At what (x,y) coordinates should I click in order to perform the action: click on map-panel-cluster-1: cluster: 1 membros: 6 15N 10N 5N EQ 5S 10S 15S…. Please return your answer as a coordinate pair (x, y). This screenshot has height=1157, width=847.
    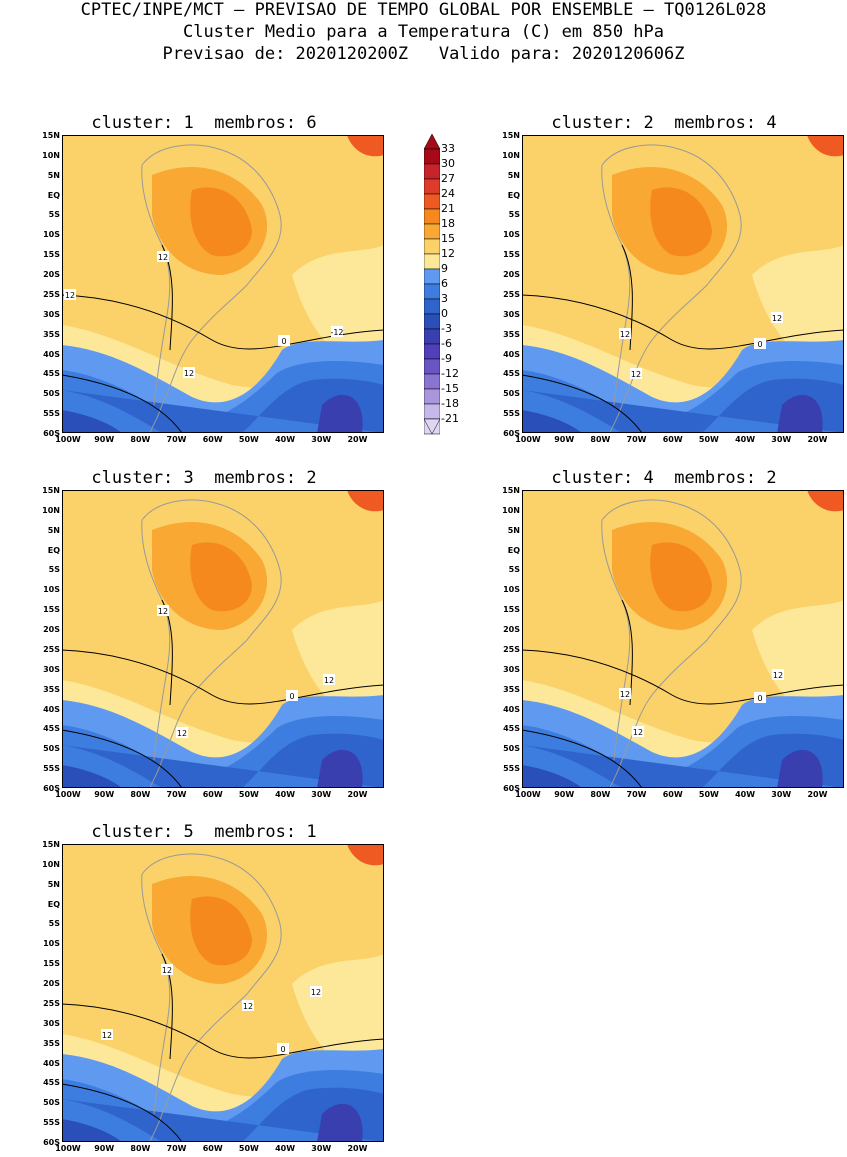
    Looking at the image, I should click on (204, 280).